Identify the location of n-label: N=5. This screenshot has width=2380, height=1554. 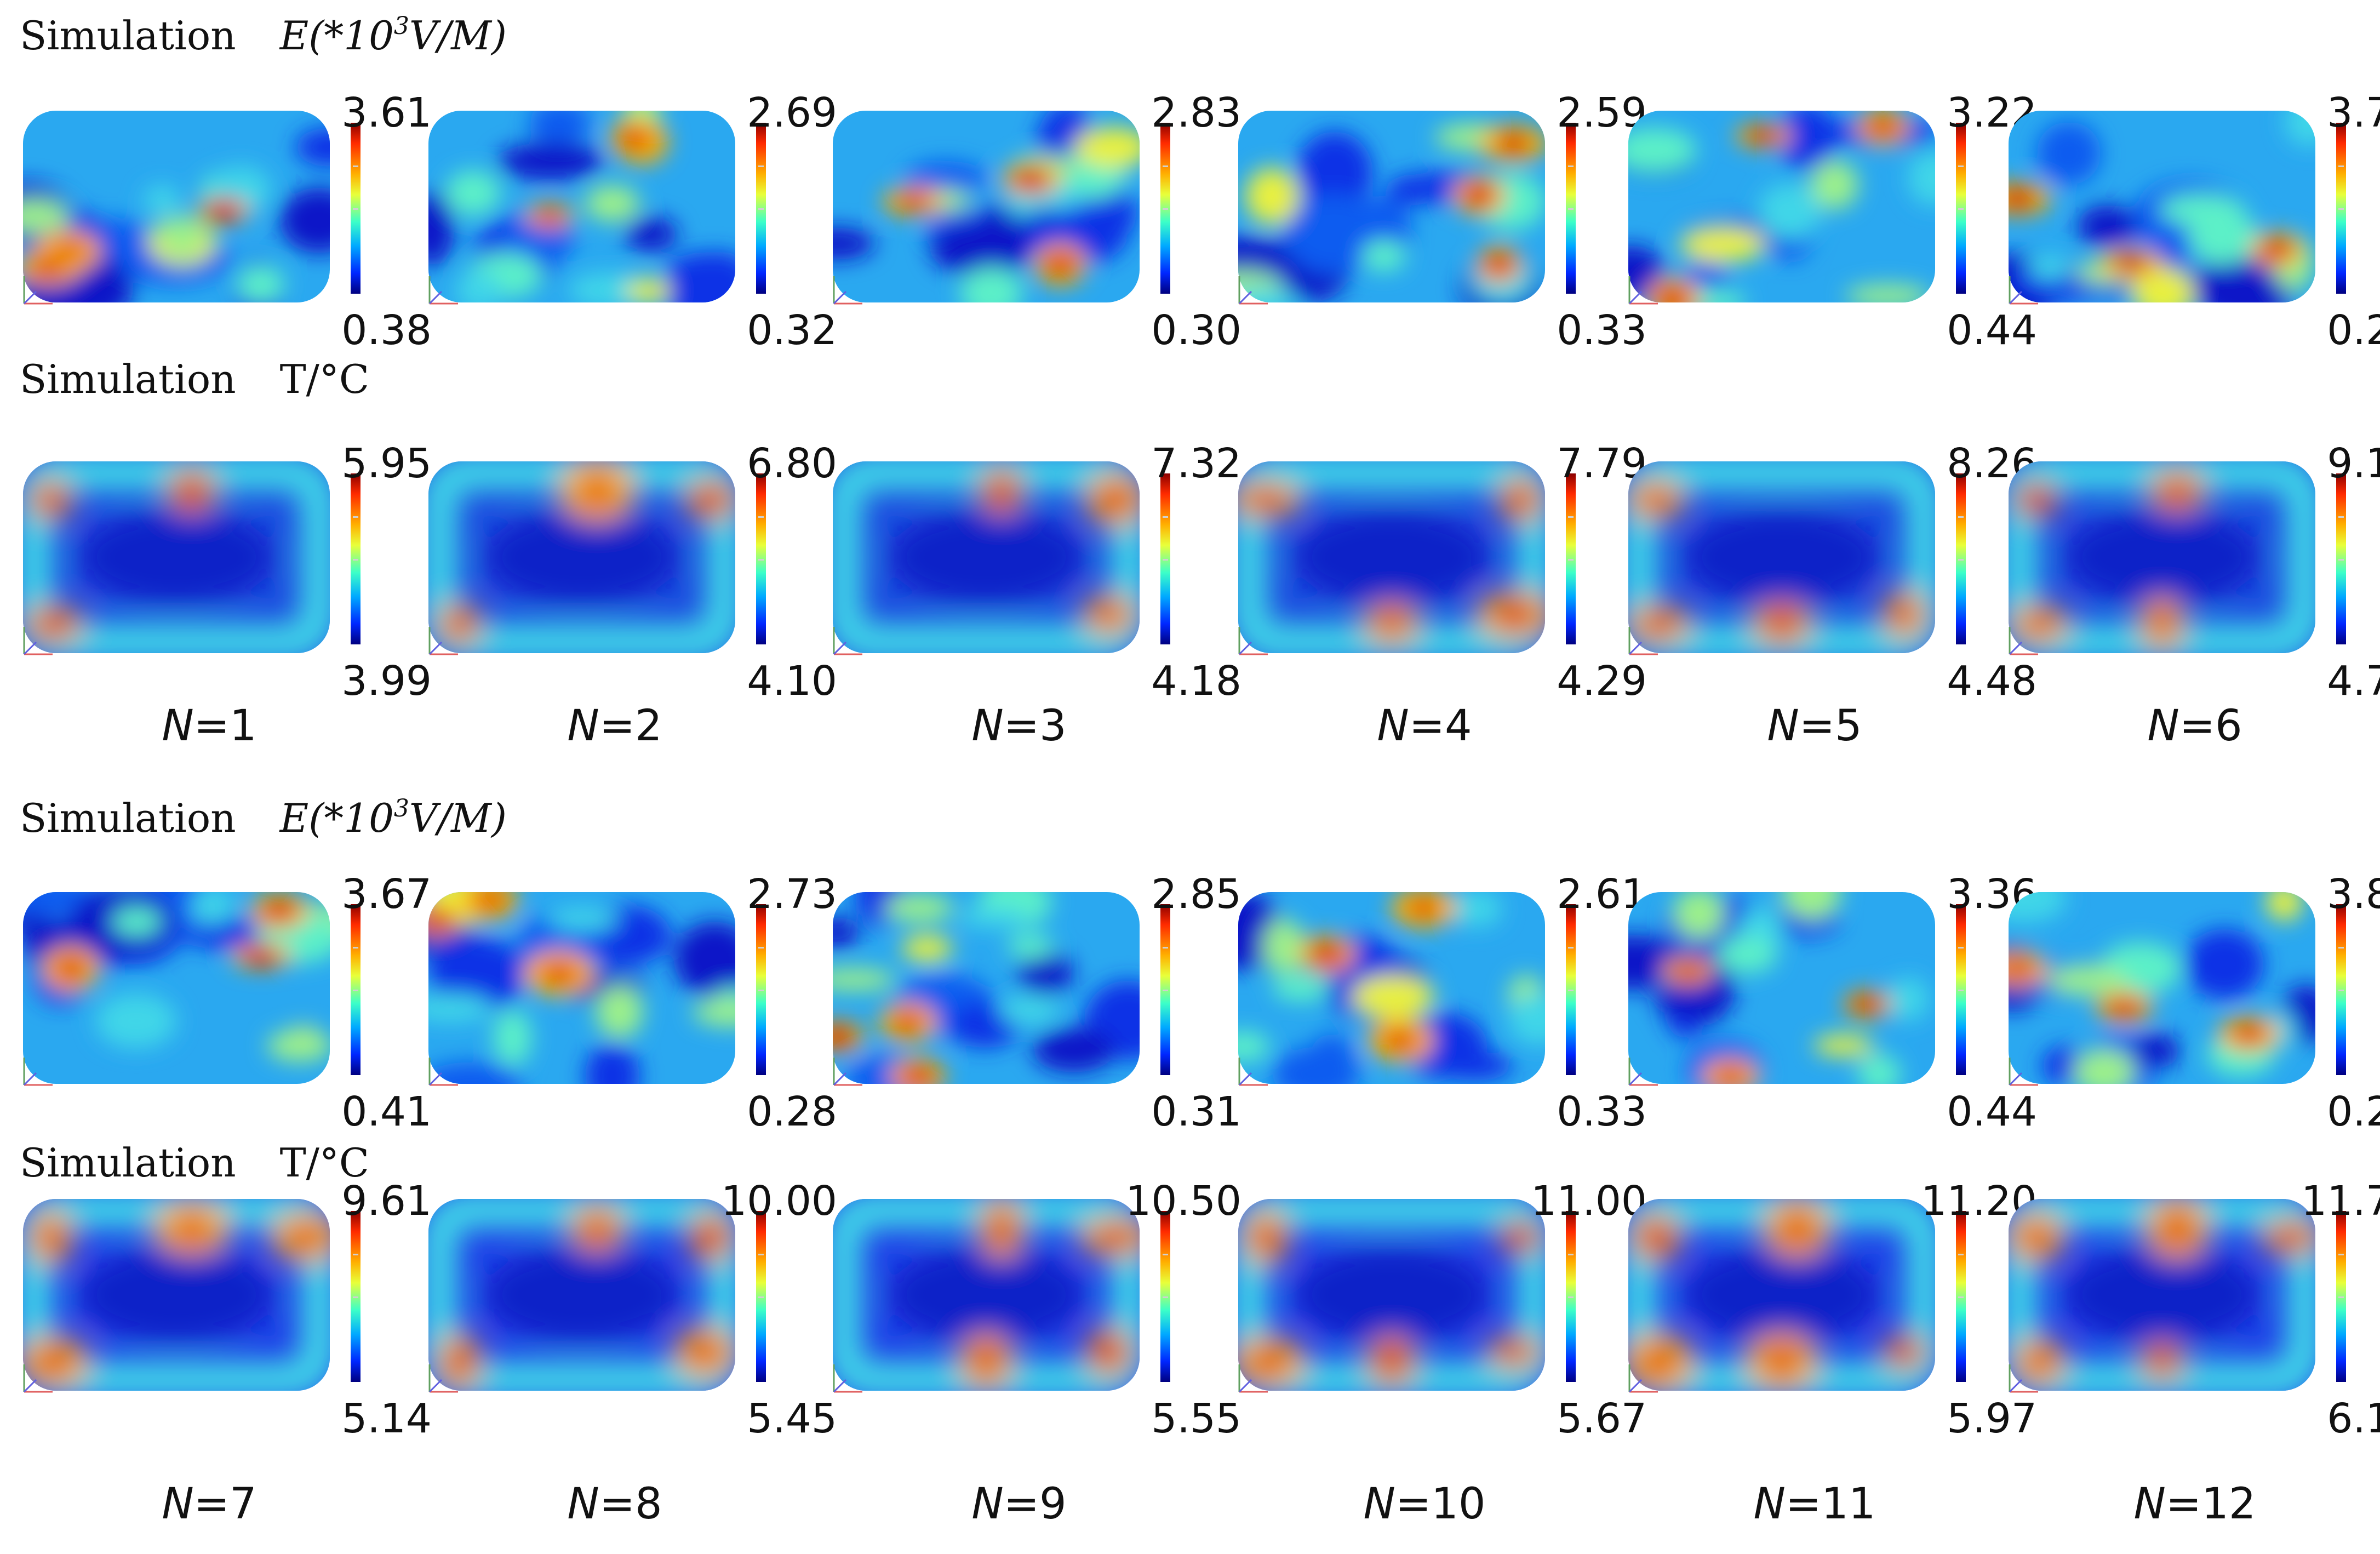
(1814, 726).